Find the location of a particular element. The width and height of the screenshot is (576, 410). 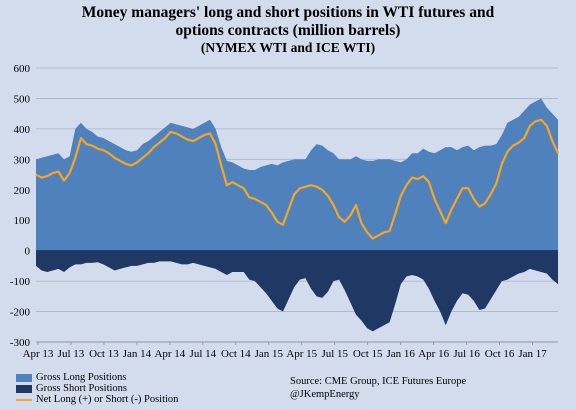

x-tick-label: Oct 13 is located at coordinates (104, 354).